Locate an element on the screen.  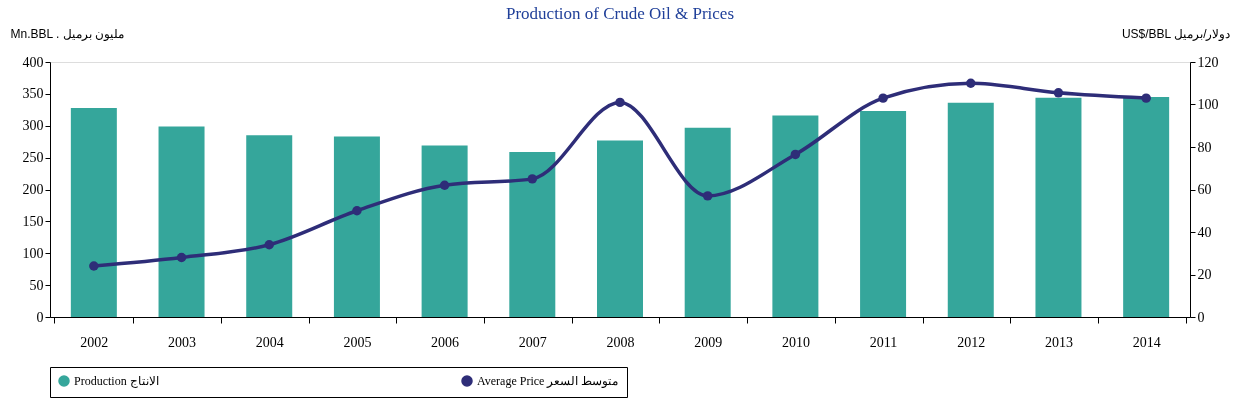
x-tick-label: 2014 is located at coordinates (1146, 342).